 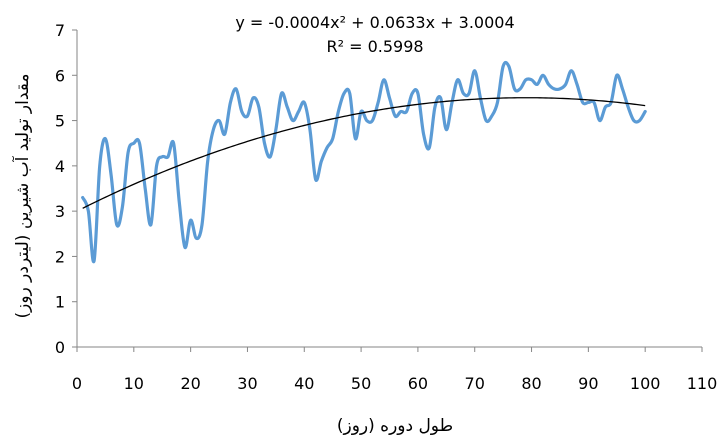 What do you see at coordinates (645, 383) in the screenshot?
I see `x-tick-label: 100` at bounding box center [645, 383].